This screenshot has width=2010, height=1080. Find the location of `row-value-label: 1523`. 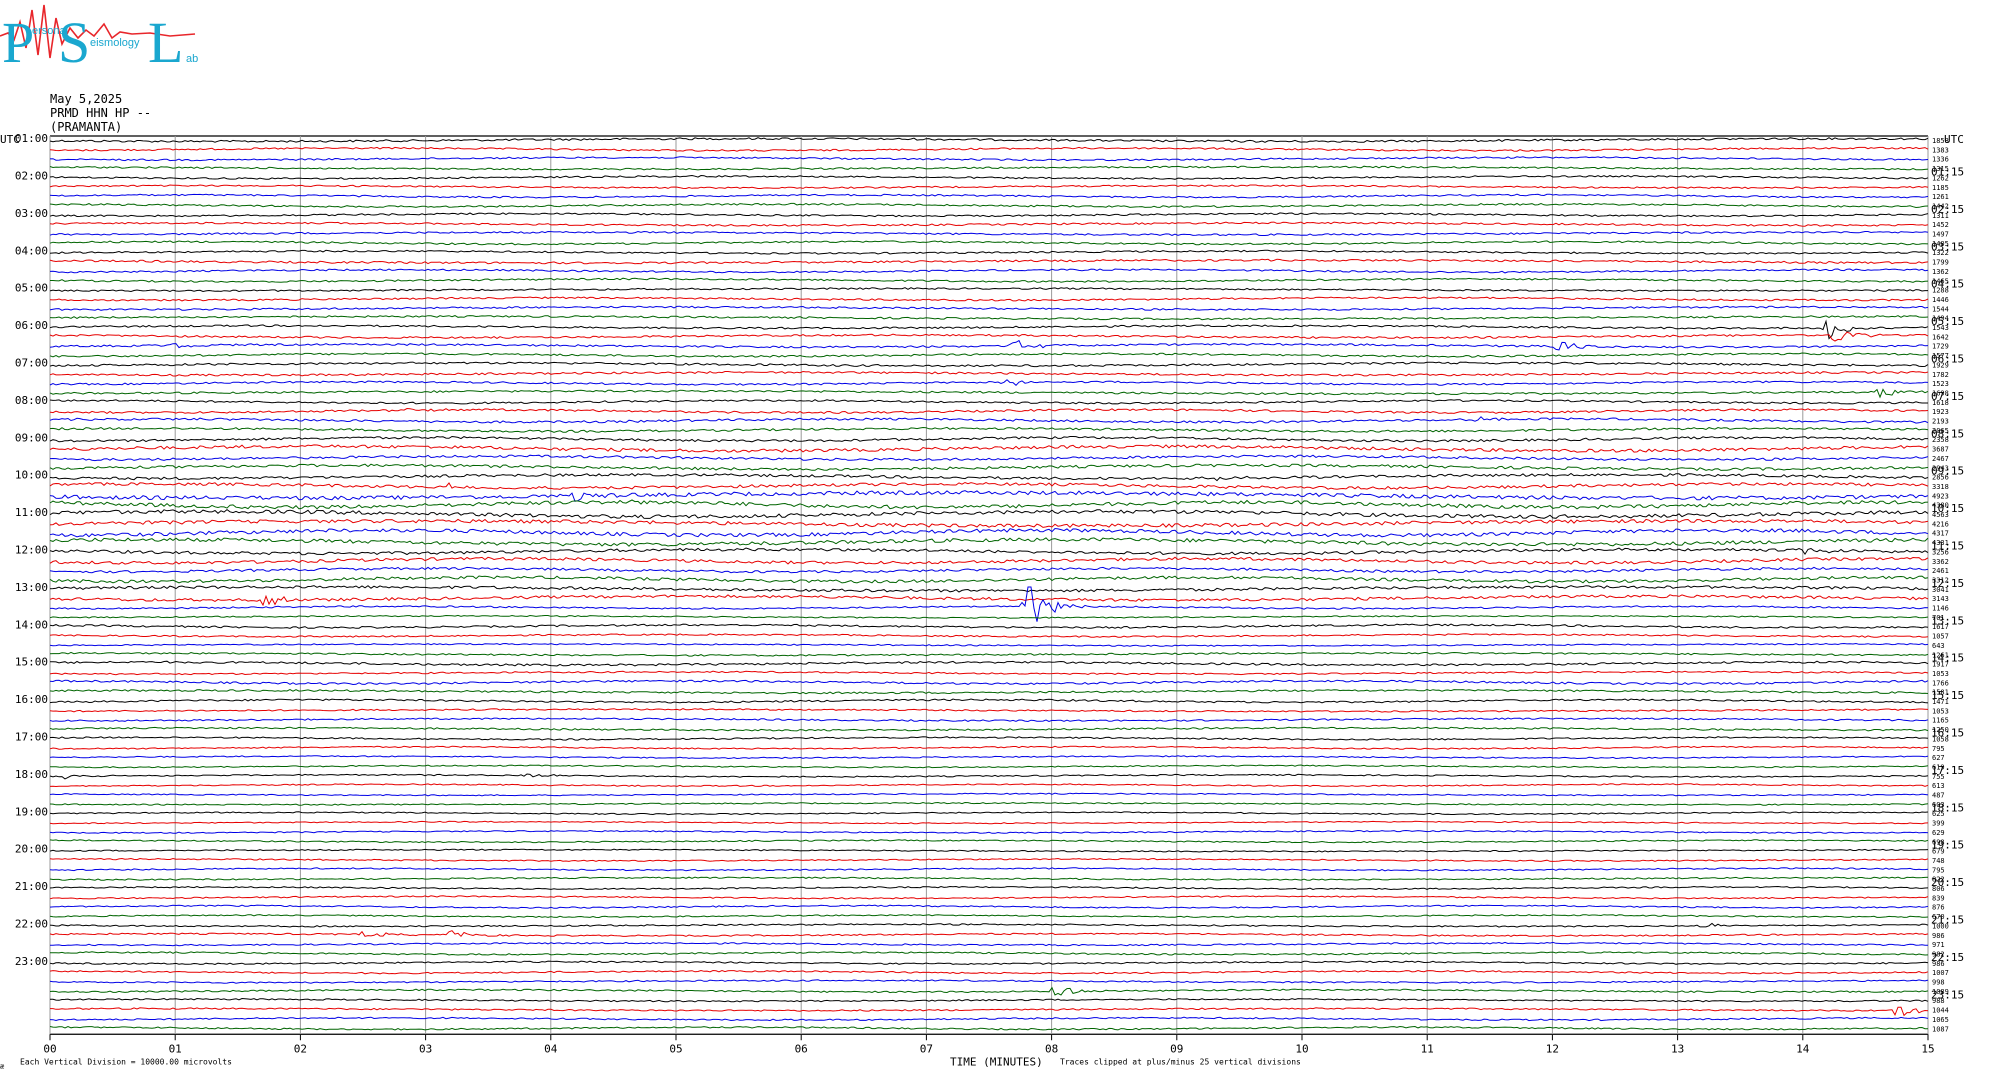

row-value-label: 1523 is located at coordinates (1940, 384).